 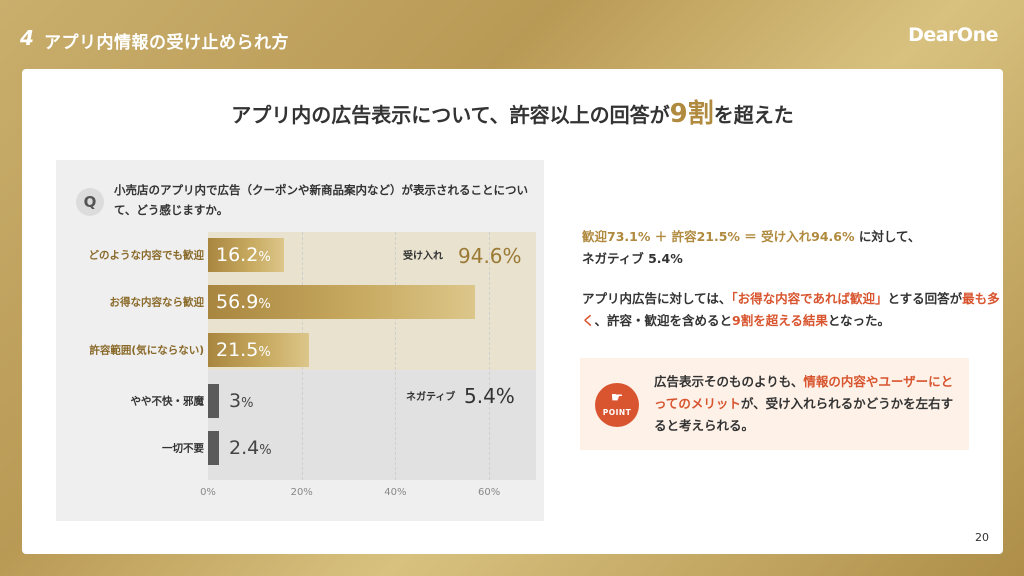 I want to click on summary-label: 受け入れ, so click(x=423, y=256).